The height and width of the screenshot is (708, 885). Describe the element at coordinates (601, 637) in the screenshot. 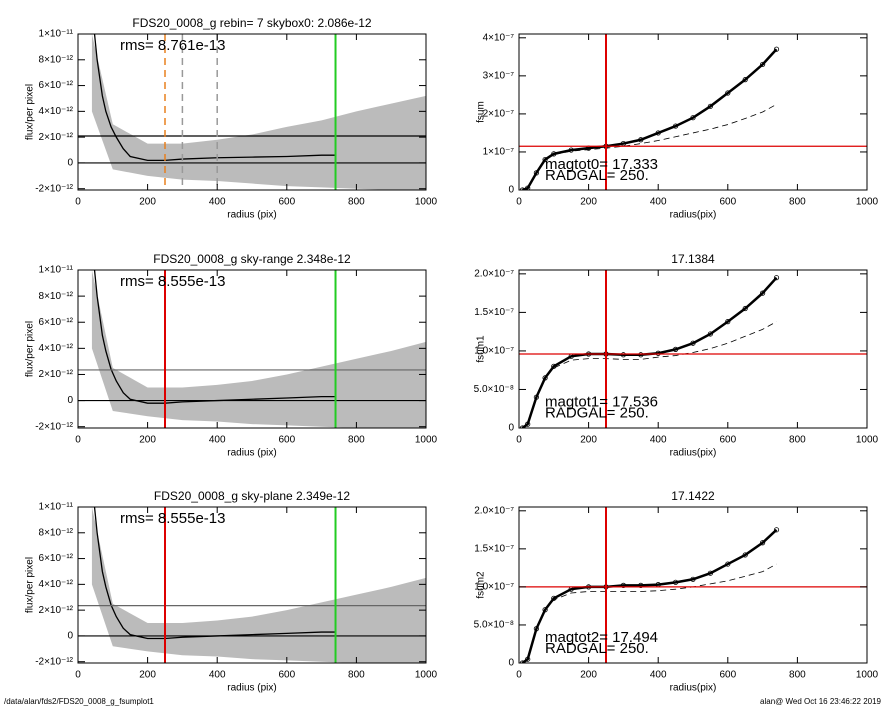

I see `annotation: magtot2= 17.494` at that location.